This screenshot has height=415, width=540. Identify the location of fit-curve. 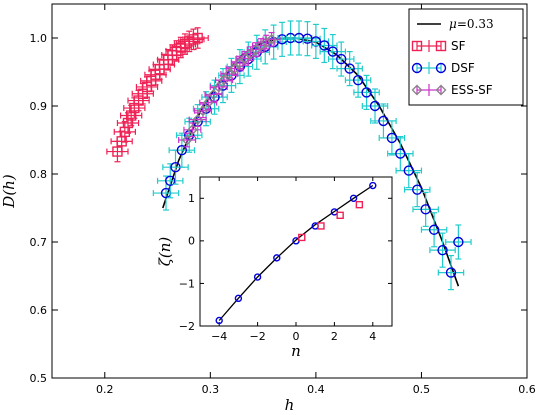
(296, 252).